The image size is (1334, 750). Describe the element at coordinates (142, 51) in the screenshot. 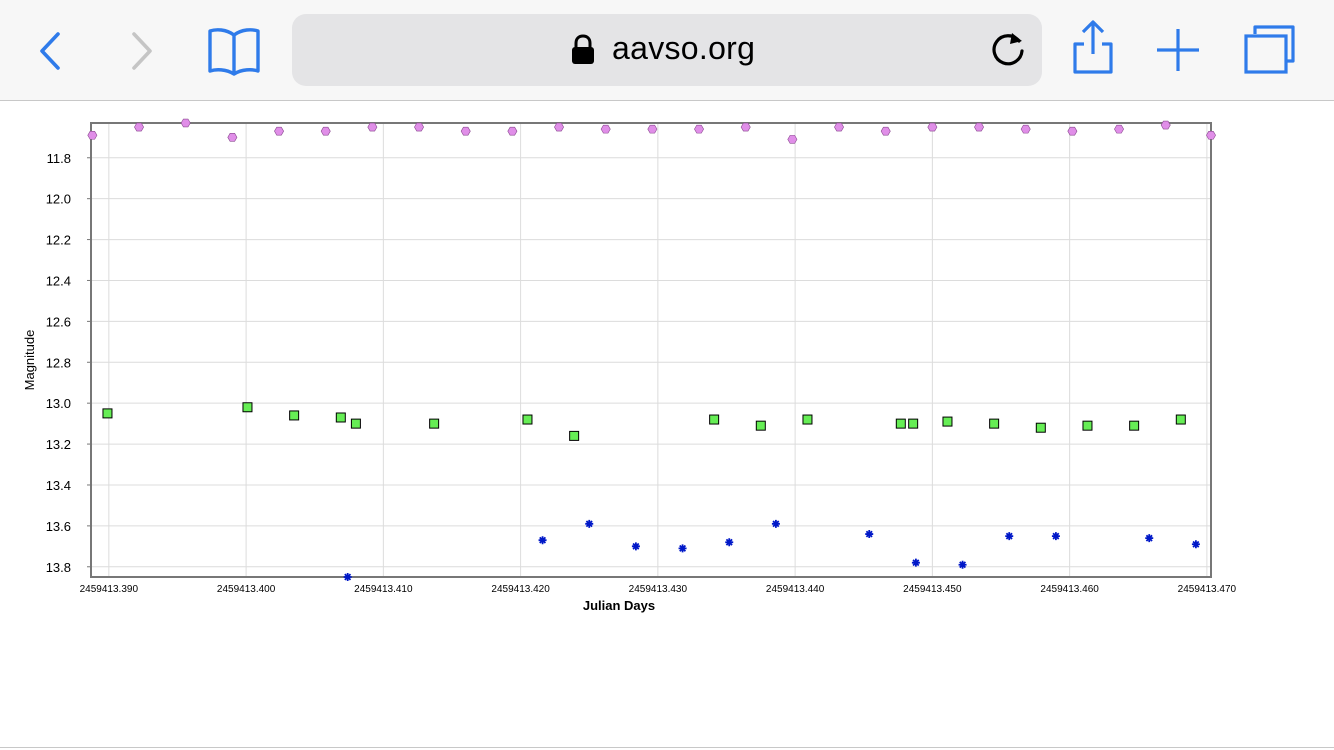

I see `forward-icon` at that location.